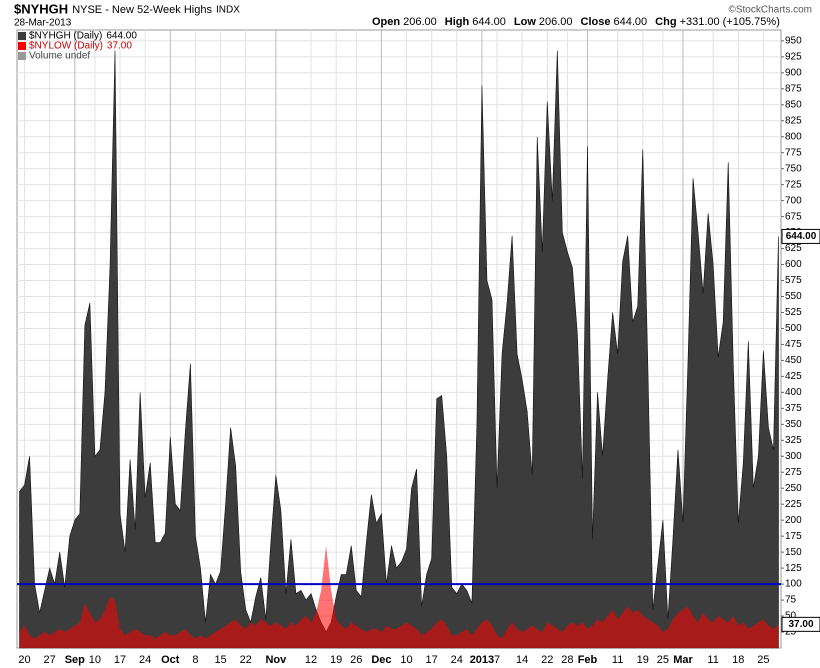  Describe the element at coordinates (381, 660) in the screenshot. I see `x-tick-label: Dec` at that location.